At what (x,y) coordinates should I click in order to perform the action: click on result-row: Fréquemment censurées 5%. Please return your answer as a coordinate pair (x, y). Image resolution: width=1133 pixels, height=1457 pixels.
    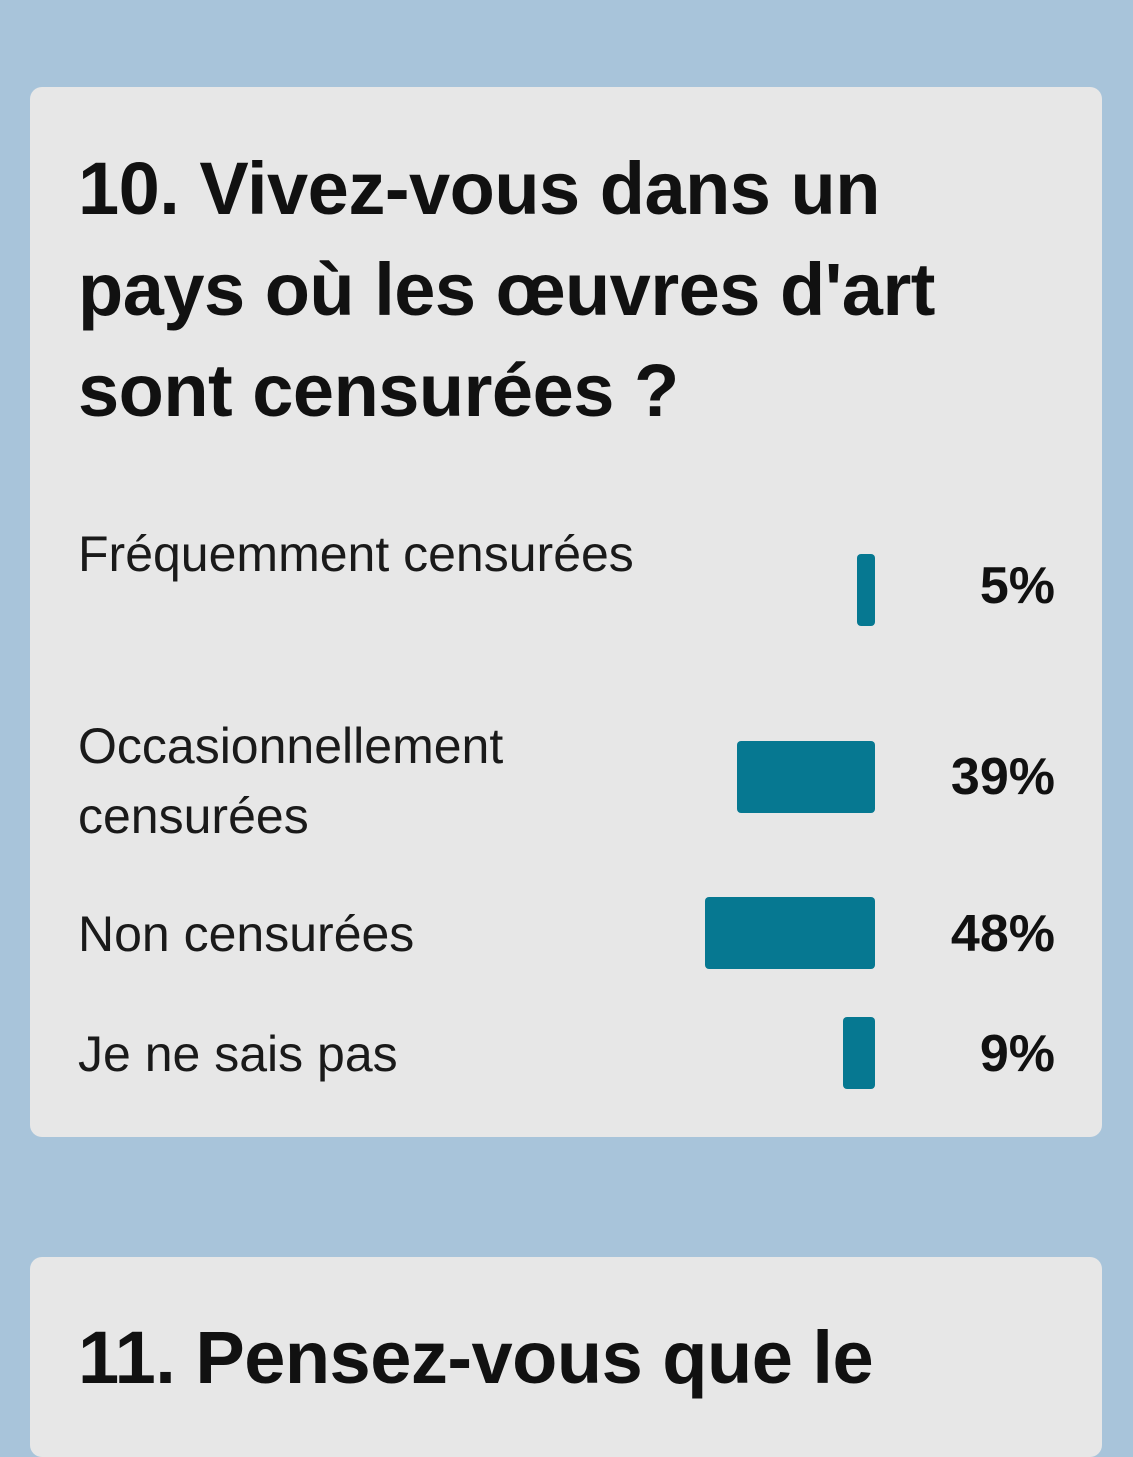
    Looking at the image, I should click on (566, 589).